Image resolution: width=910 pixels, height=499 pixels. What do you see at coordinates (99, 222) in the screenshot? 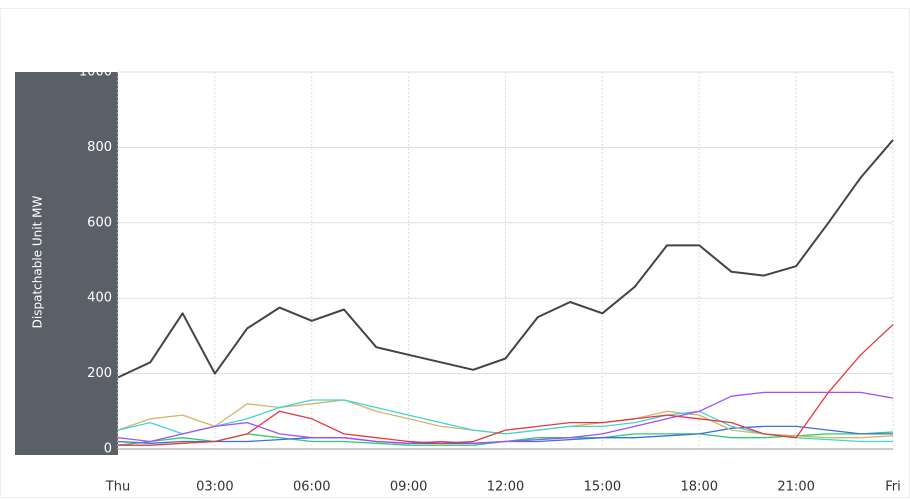
I see `y-tick-label: 600` at bounding box center [99, 222].